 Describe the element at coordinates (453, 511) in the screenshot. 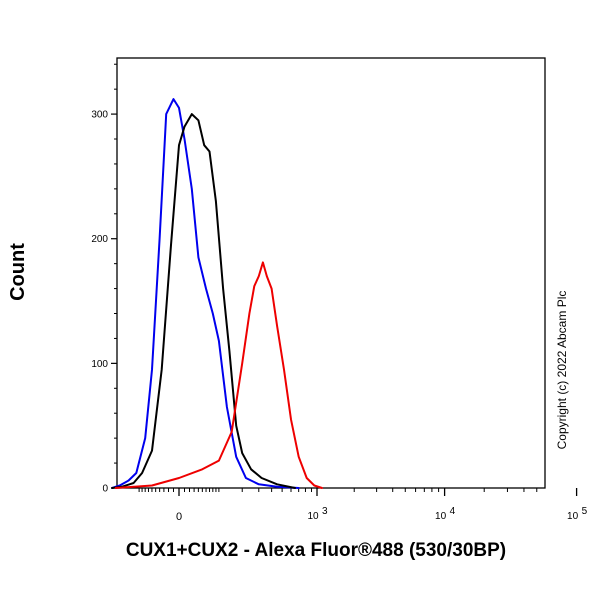

I see `x-tick-exponent: 4` at that location.